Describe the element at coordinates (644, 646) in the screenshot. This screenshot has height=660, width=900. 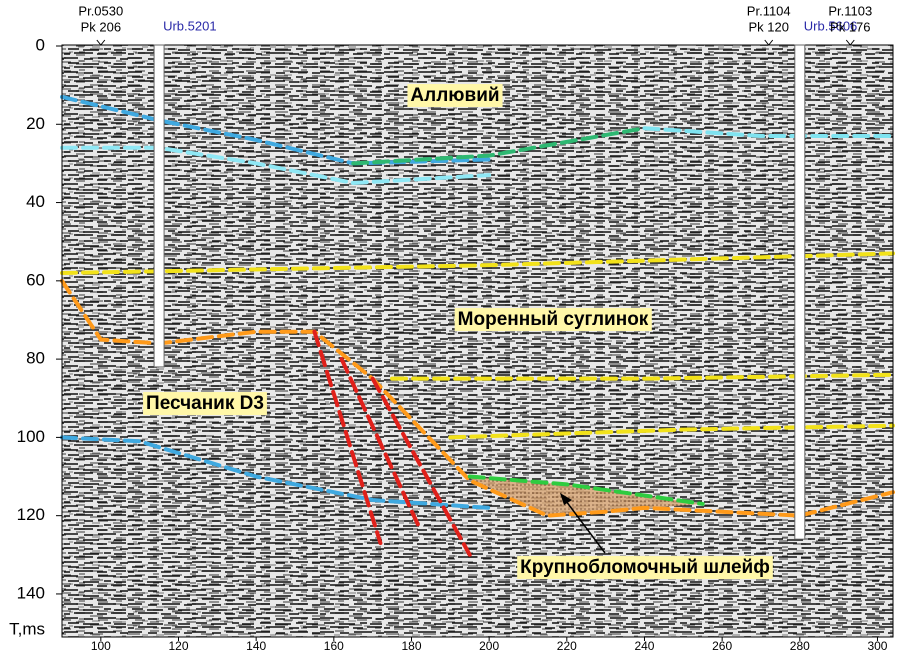
I see `x-tick-label: 240` at that location.